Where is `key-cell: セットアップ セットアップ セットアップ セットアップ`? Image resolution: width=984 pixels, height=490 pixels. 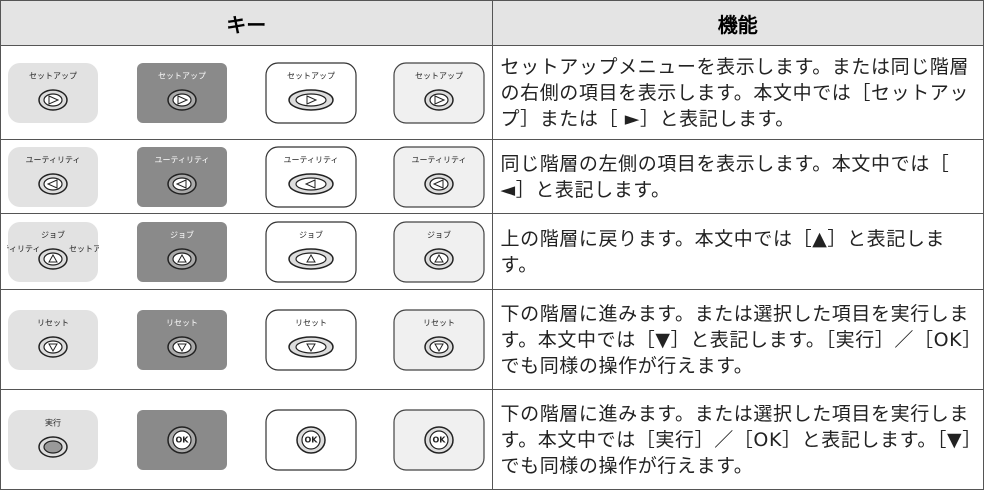 key-cell: セットアップ セットアップ セットアップ セットアップ is located at coordinates (246, 92).